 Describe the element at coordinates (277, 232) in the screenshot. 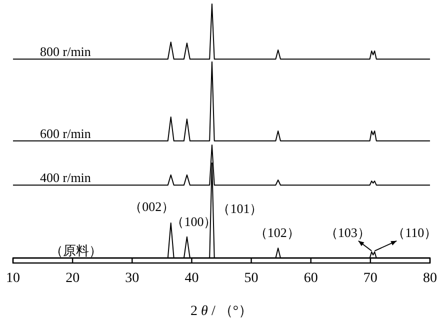

I see `annotation: （102）` at that location.